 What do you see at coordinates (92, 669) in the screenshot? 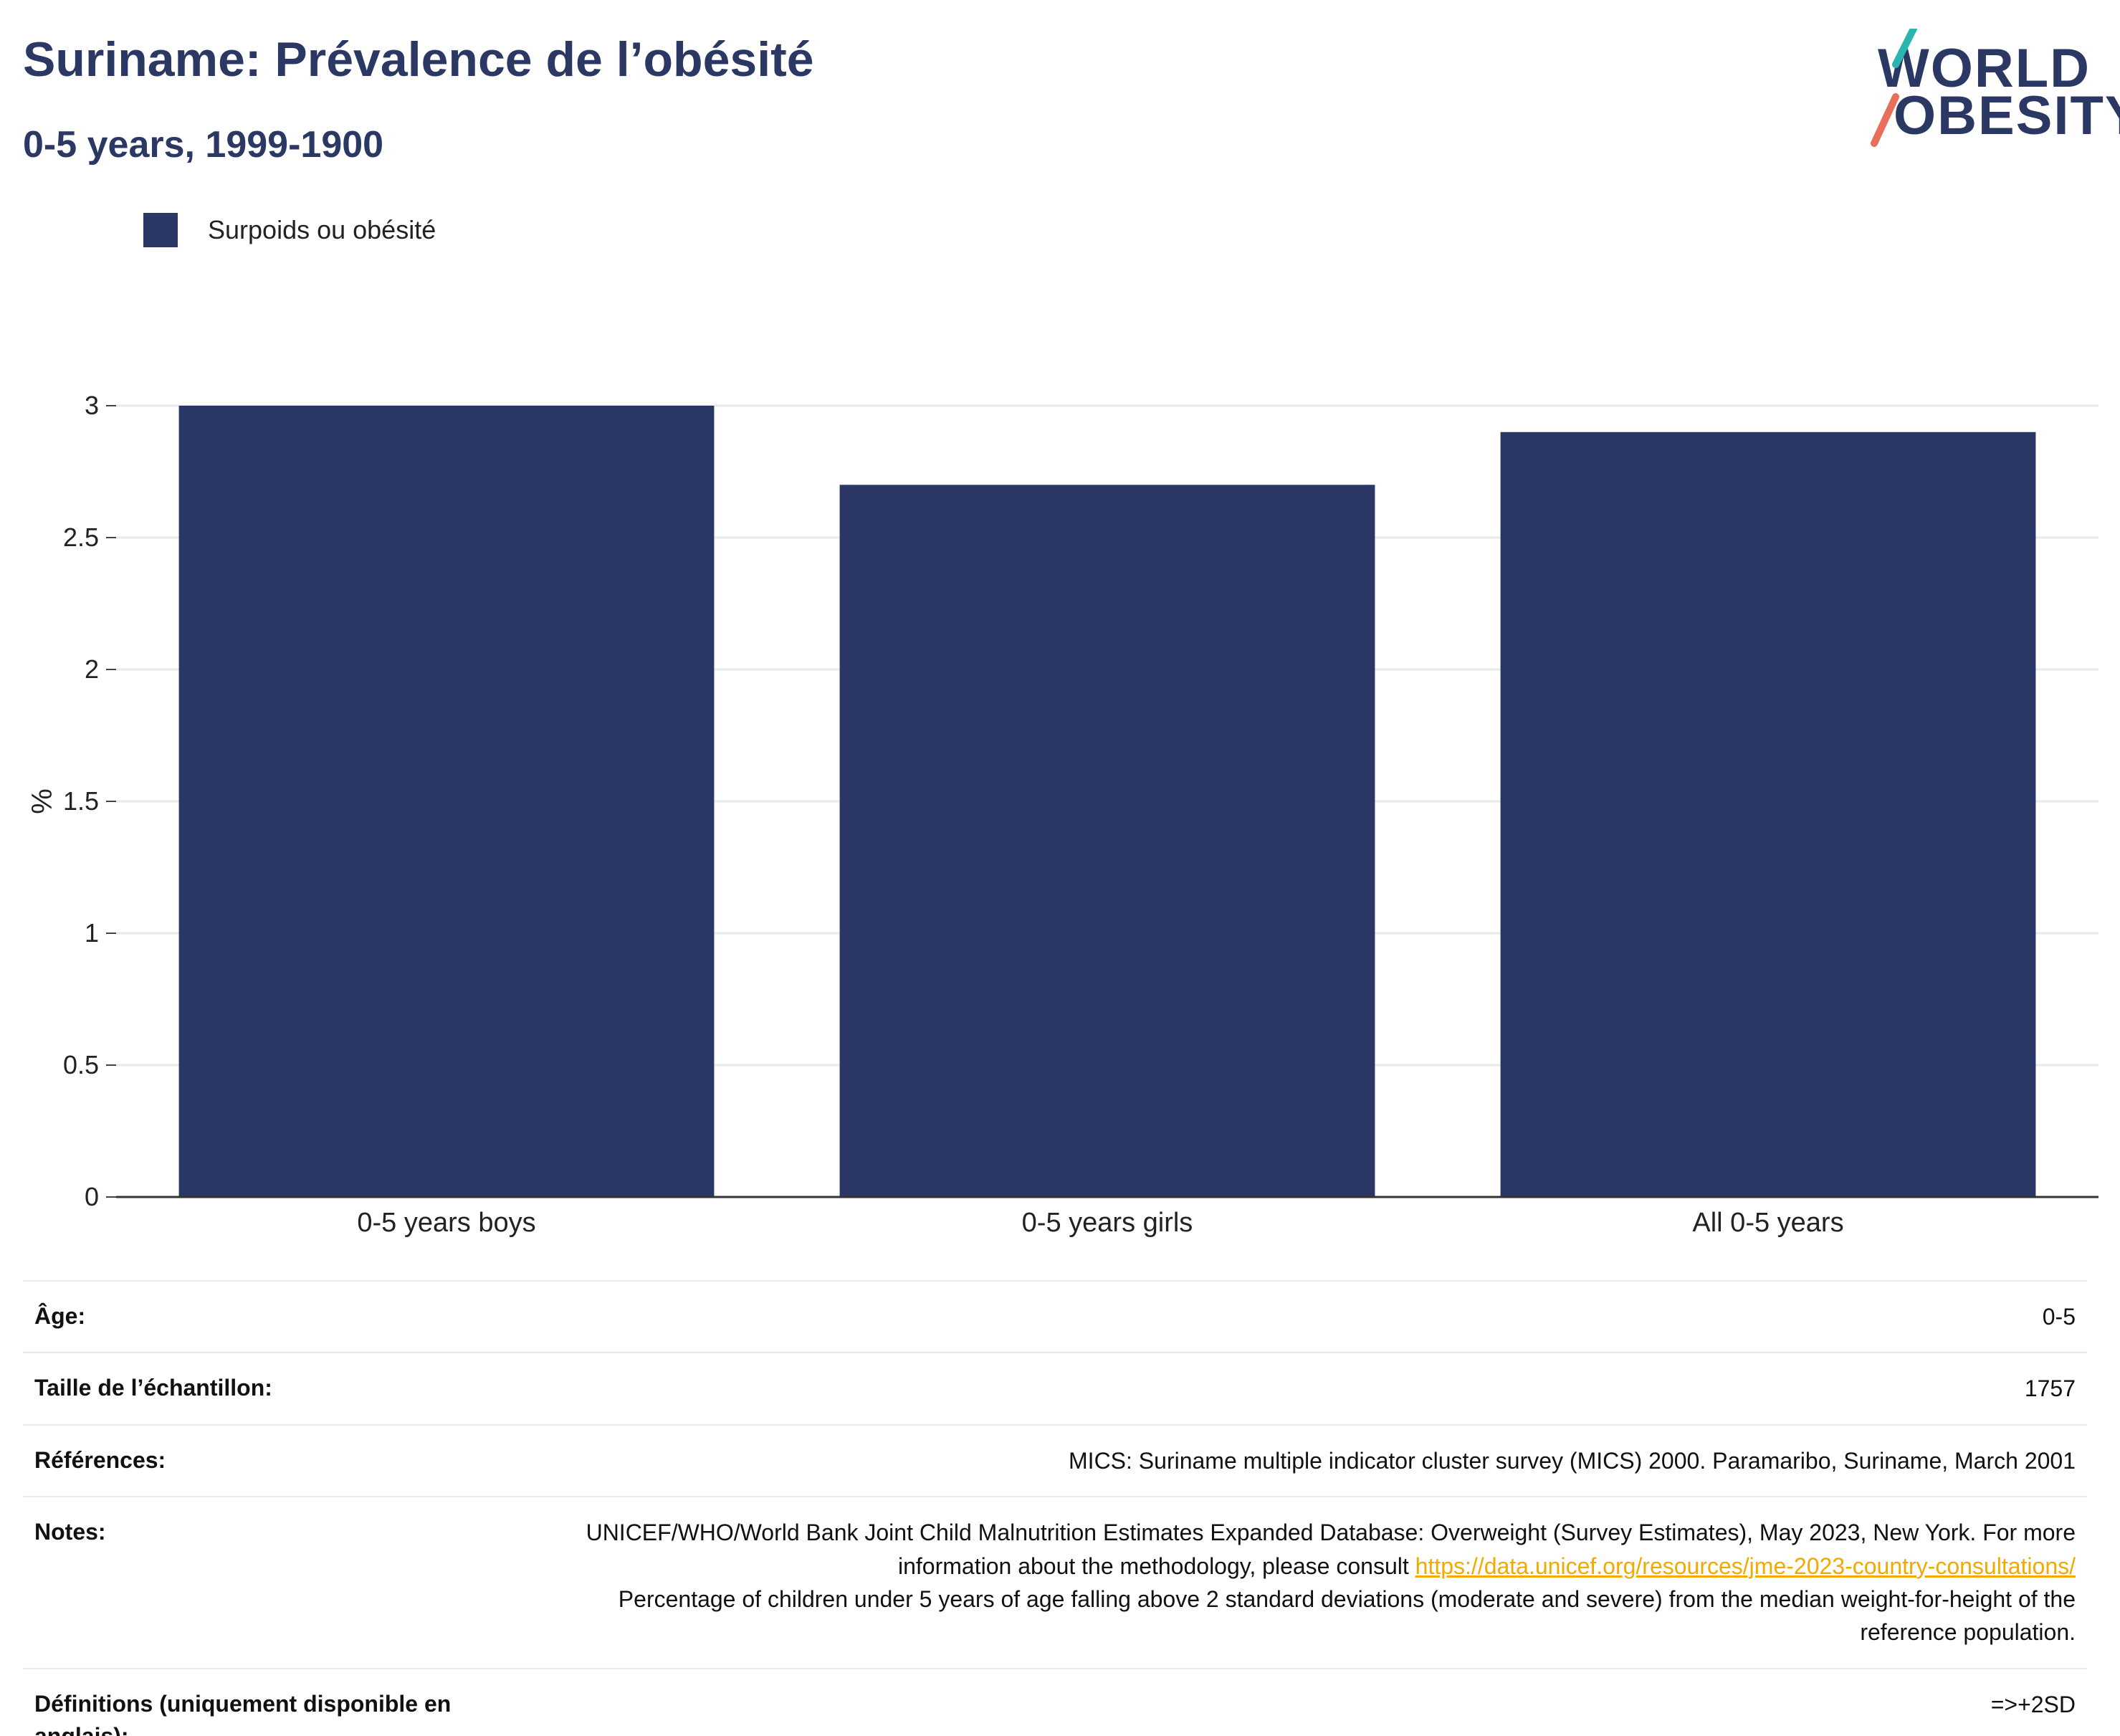
I see `y-tick-label: 2` at bounding box center [92, 669].